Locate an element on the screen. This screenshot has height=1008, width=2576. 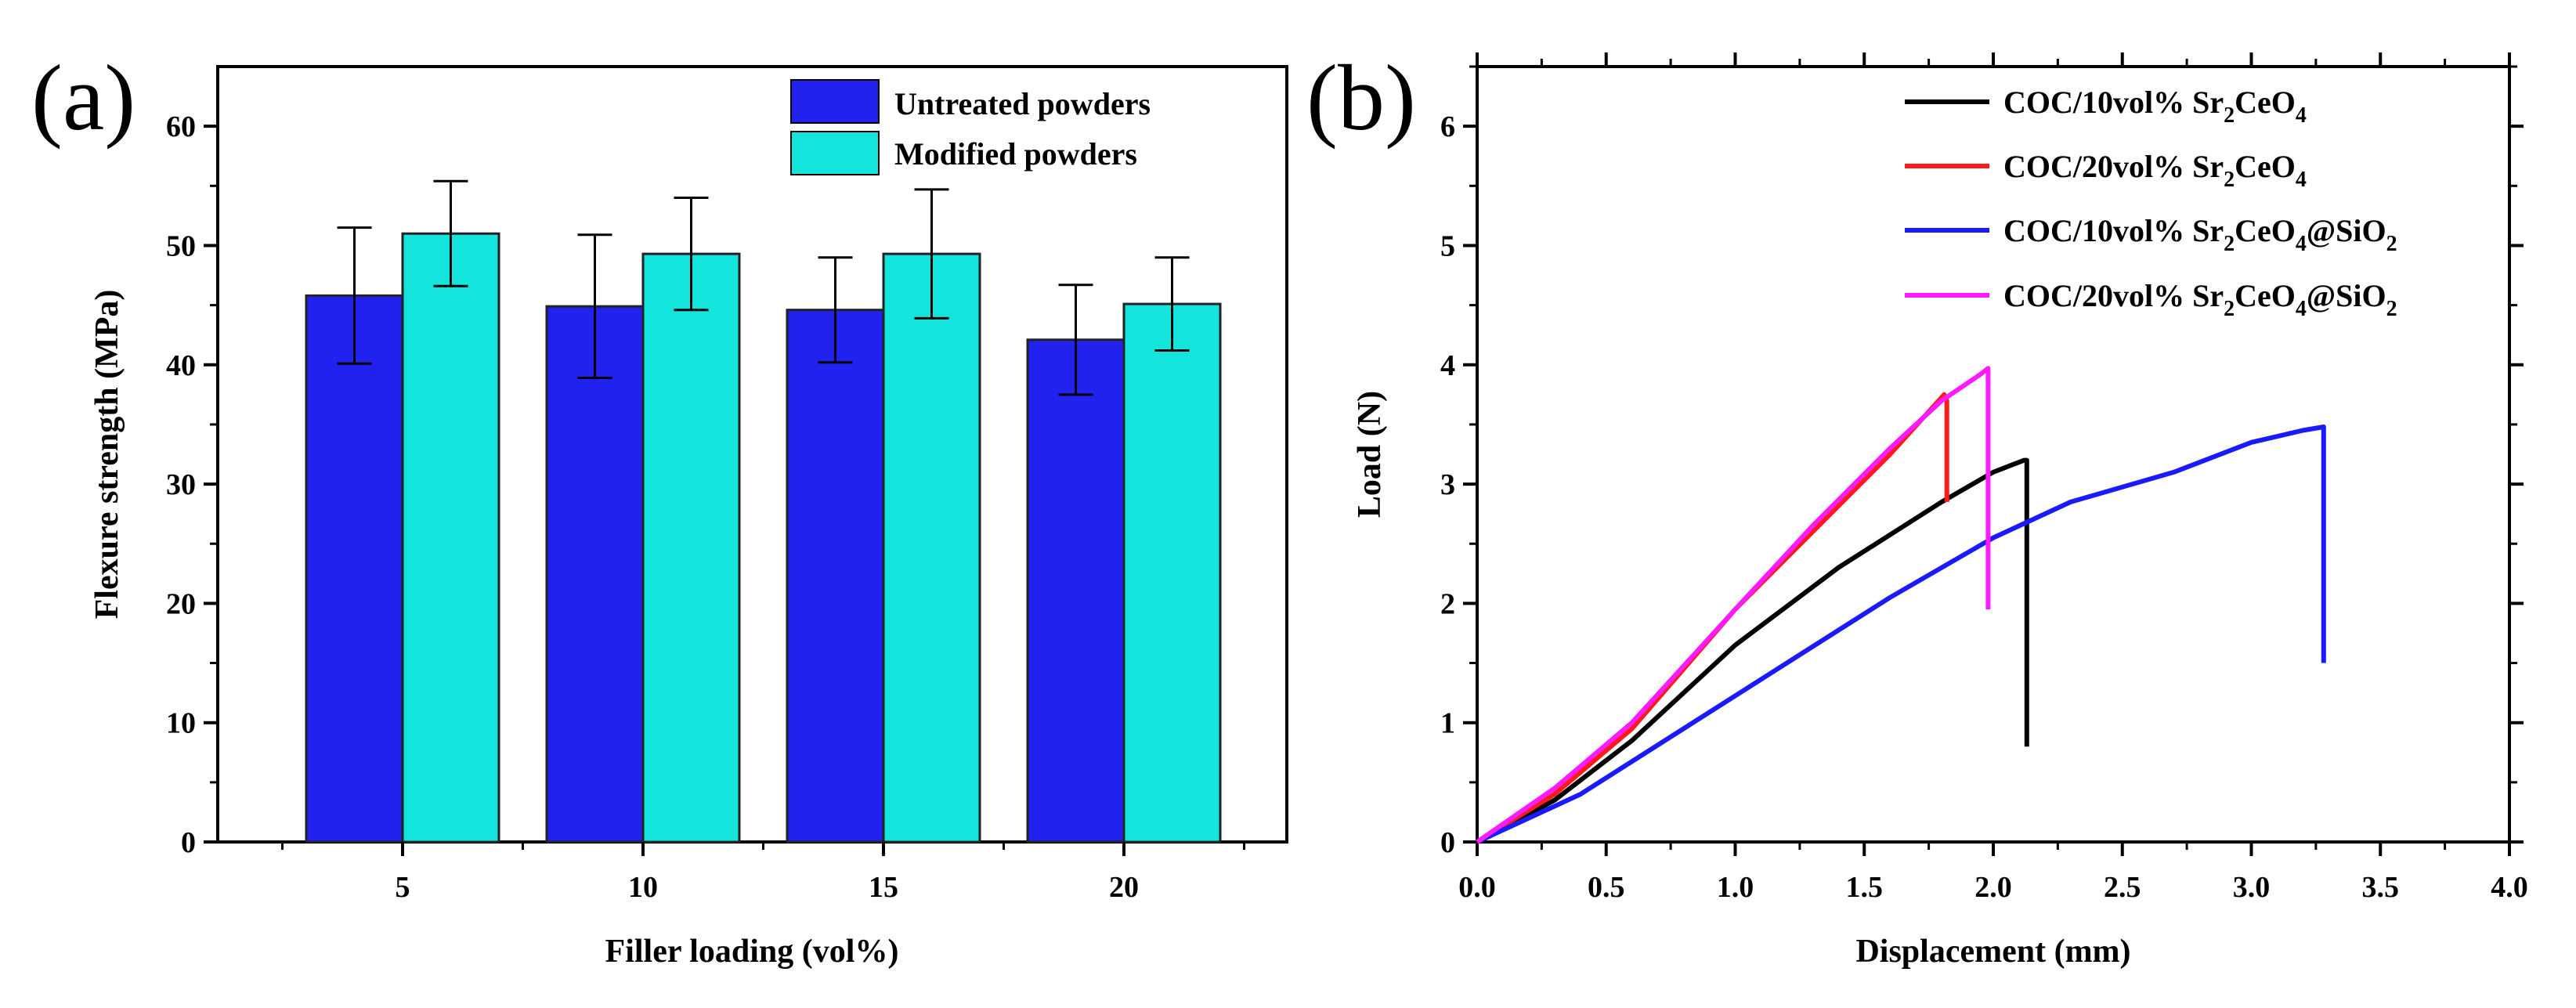
y-tick-label-b: 0 is located at coordinates (1447, 842).